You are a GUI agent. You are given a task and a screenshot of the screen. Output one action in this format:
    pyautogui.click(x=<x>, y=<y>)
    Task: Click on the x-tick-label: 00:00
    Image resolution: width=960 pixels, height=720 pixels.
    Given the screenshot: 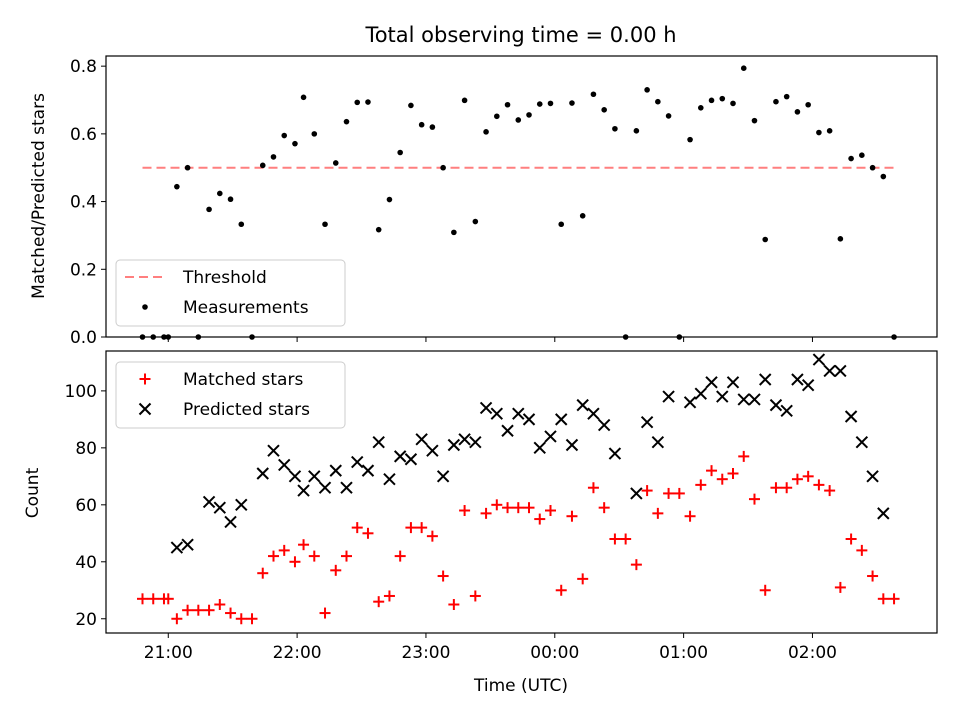 What is the action you would take?
    pyautogui.click(x=554, y=653)
    